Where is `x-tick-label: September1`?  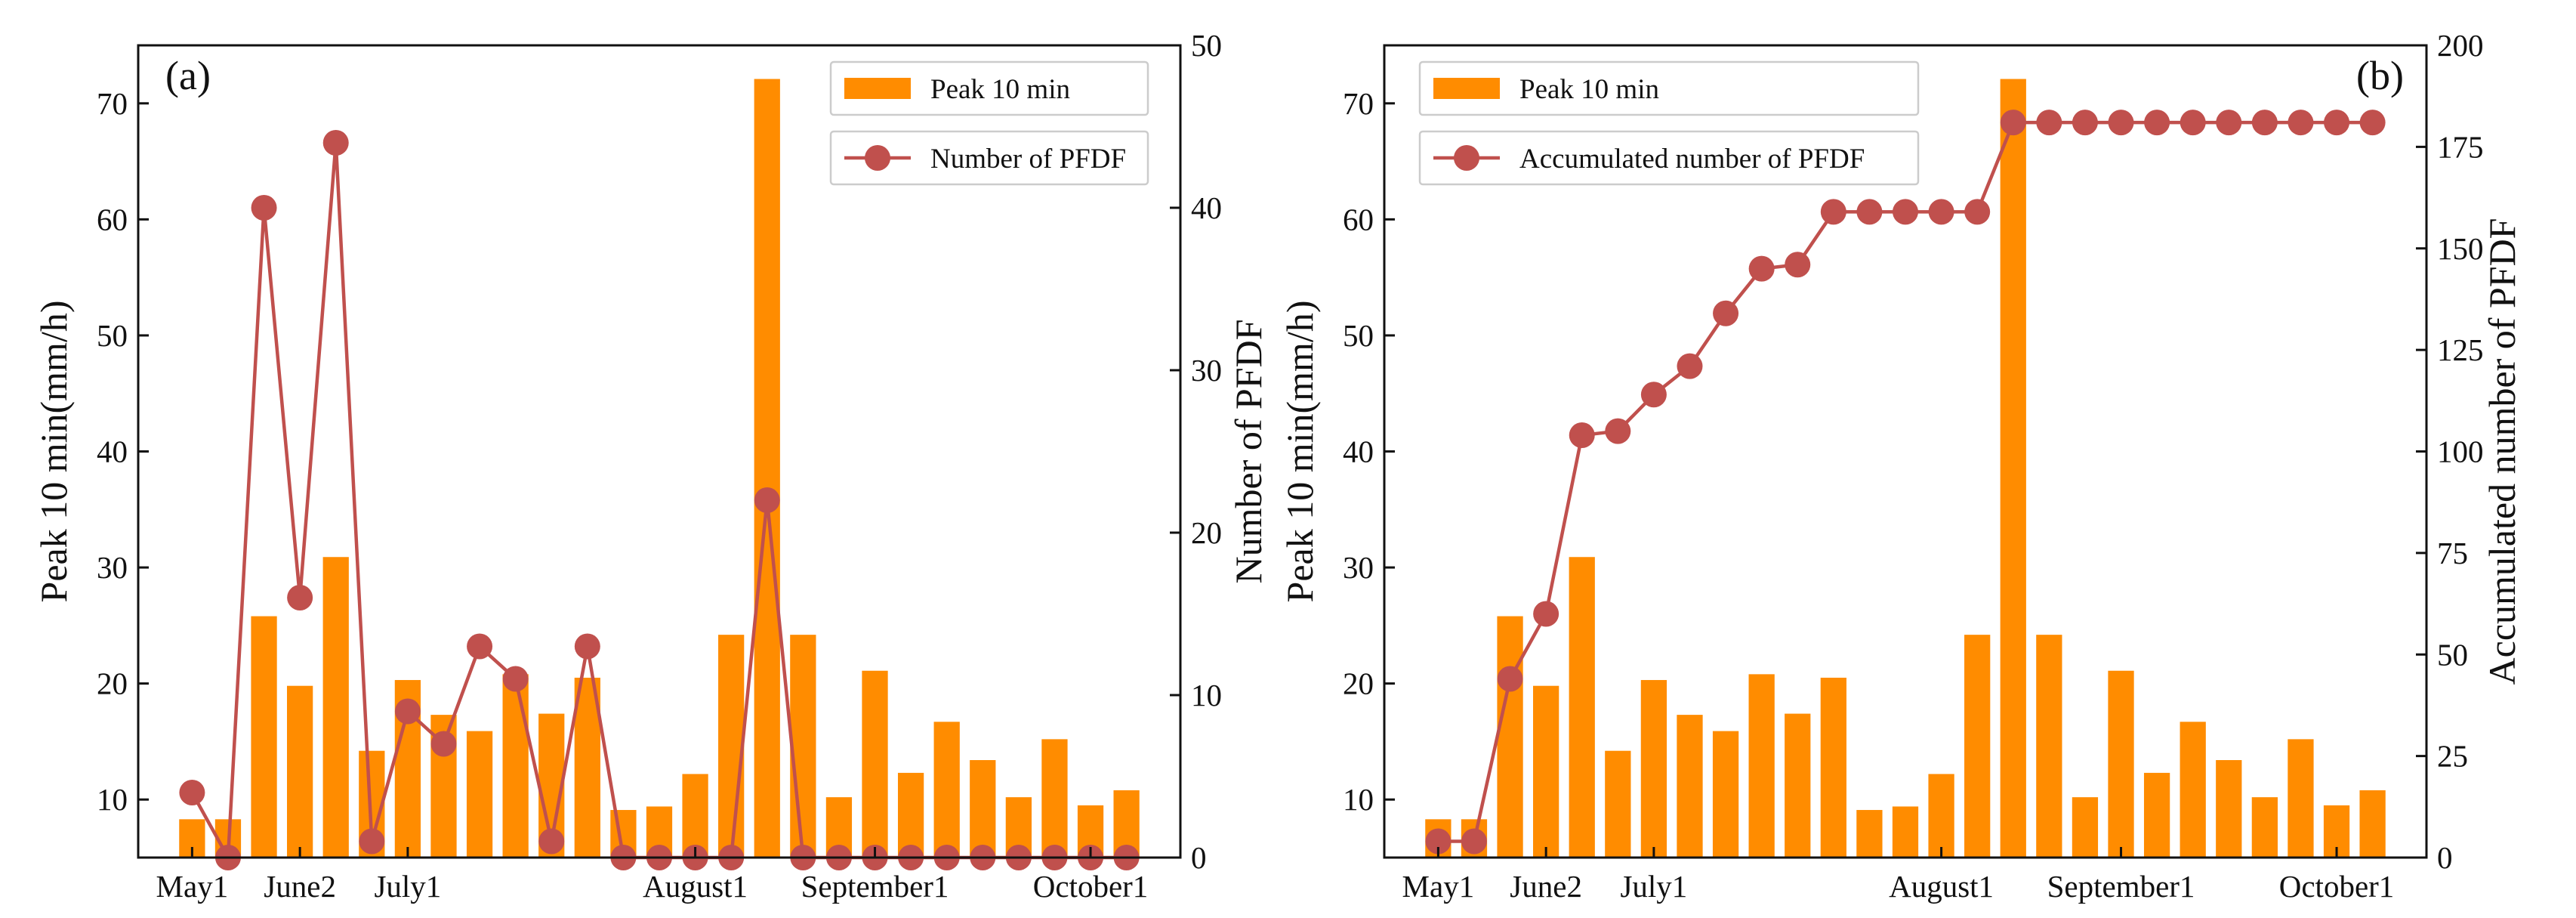
x-tick-label: September1 is located at coordinates (875, 886).